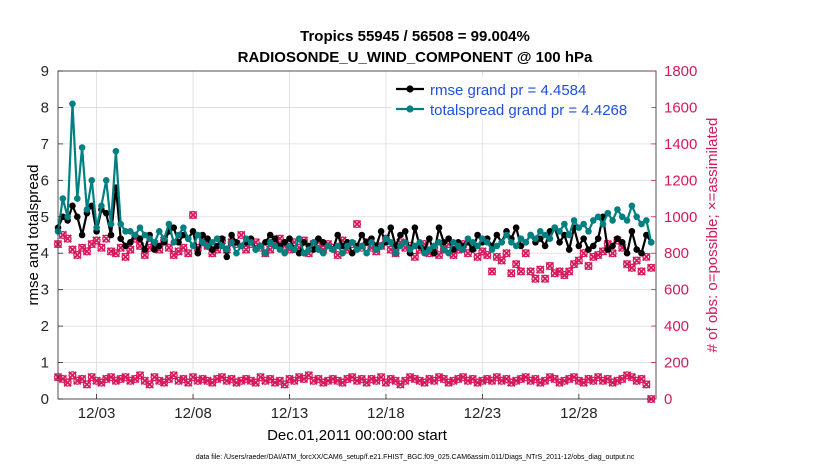 The image size is (830, 470). What do you see at coordinates (45, 180) in the screenshot?
I see `y-left-tick-label: 6` at bounding box center [45, 180].